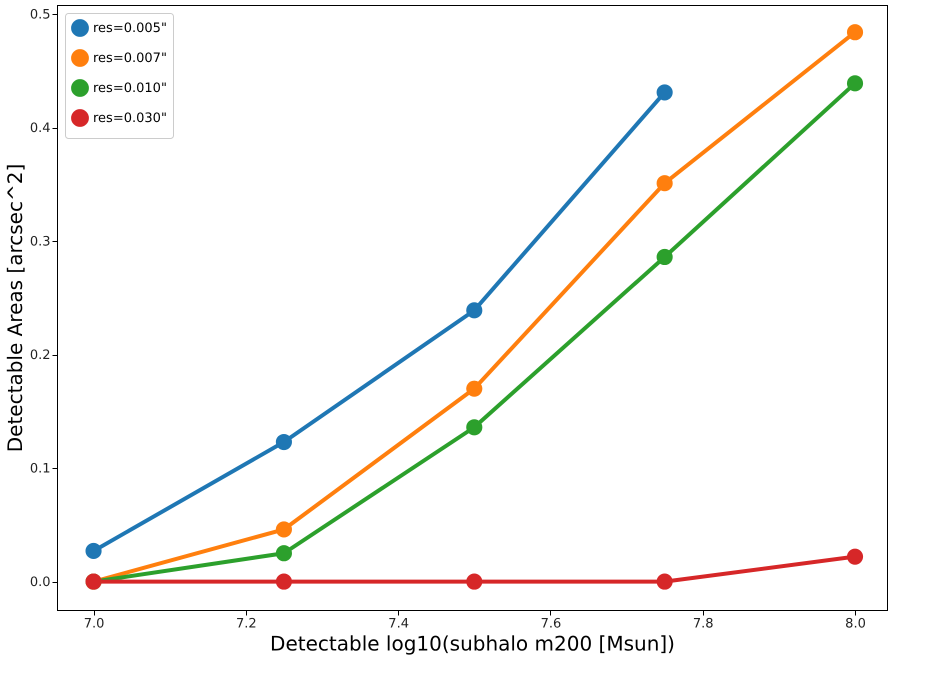 This screenshot has height=689, width=941. I want to click on x-axis-title: Detectable log10(subhalo m200 [Msun]), so click(472, 644).